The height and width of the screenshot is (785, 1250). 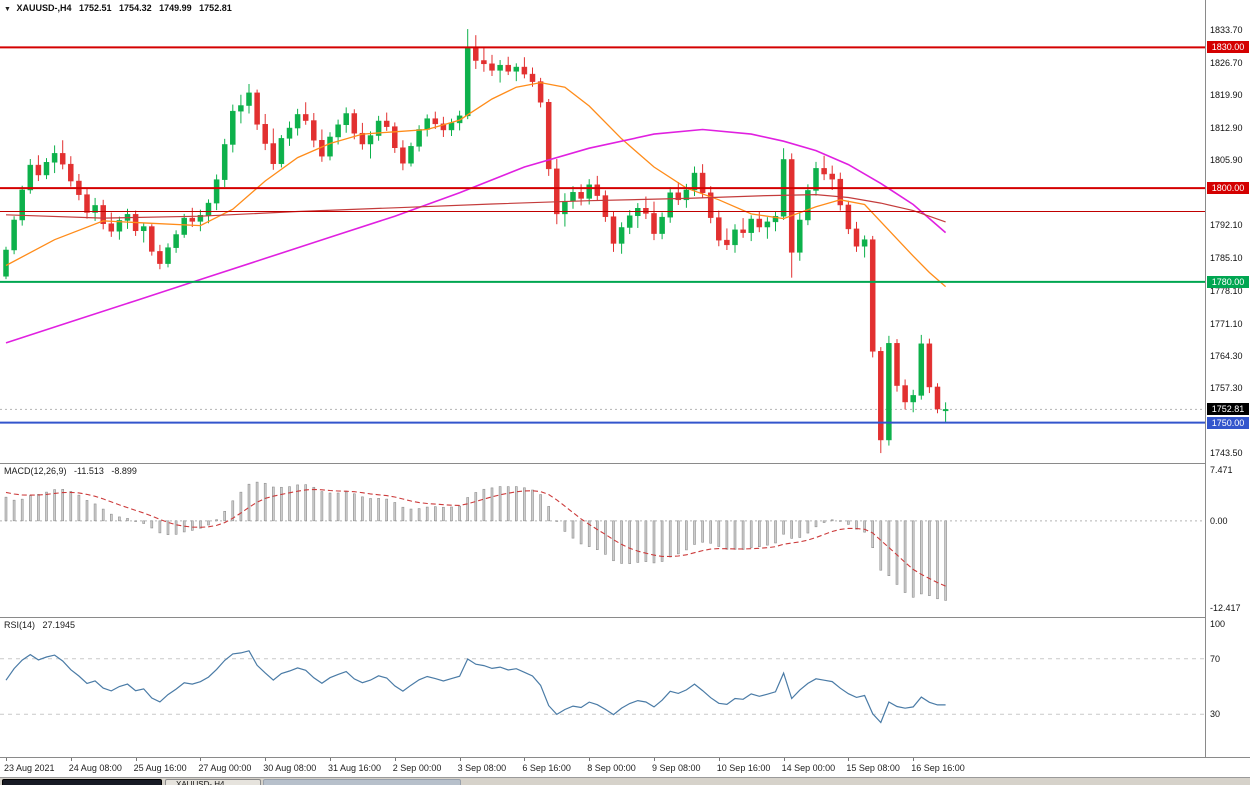 I want to click on time-label: 25 Aug 16:00, so click(x=160, y=768).